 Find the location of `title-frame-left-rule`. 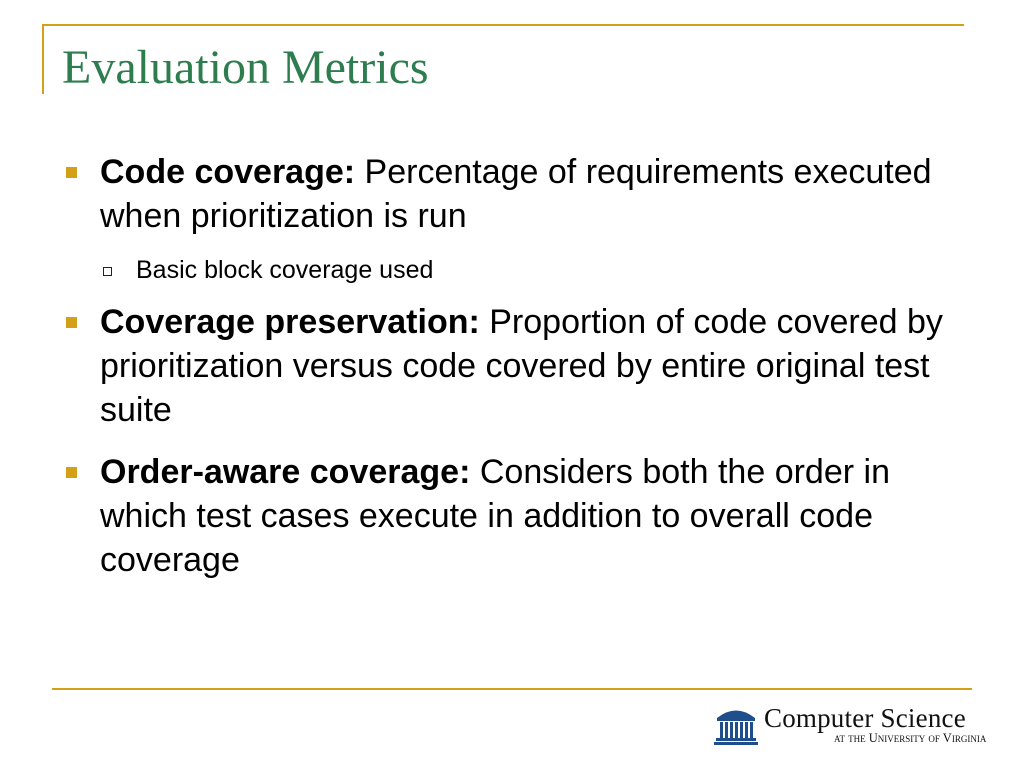

title-frame-left-rule is located at coordinates (43, 59).